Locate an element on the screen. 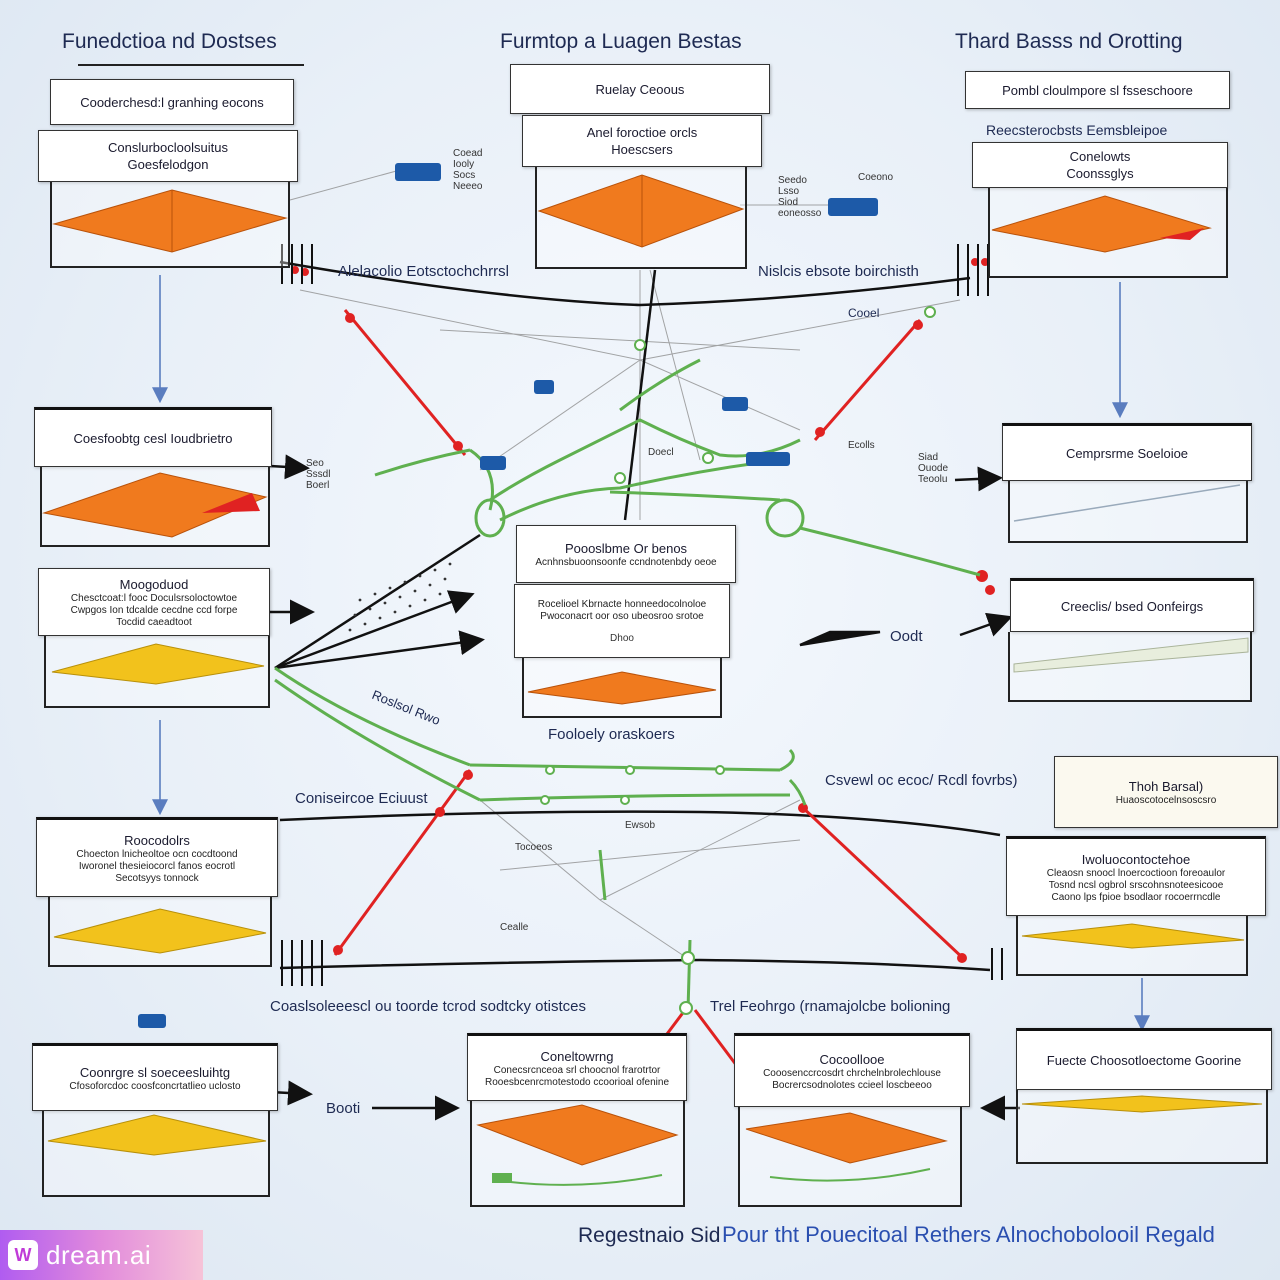  tr-chart-frame is located at coordinates (1108, 233).